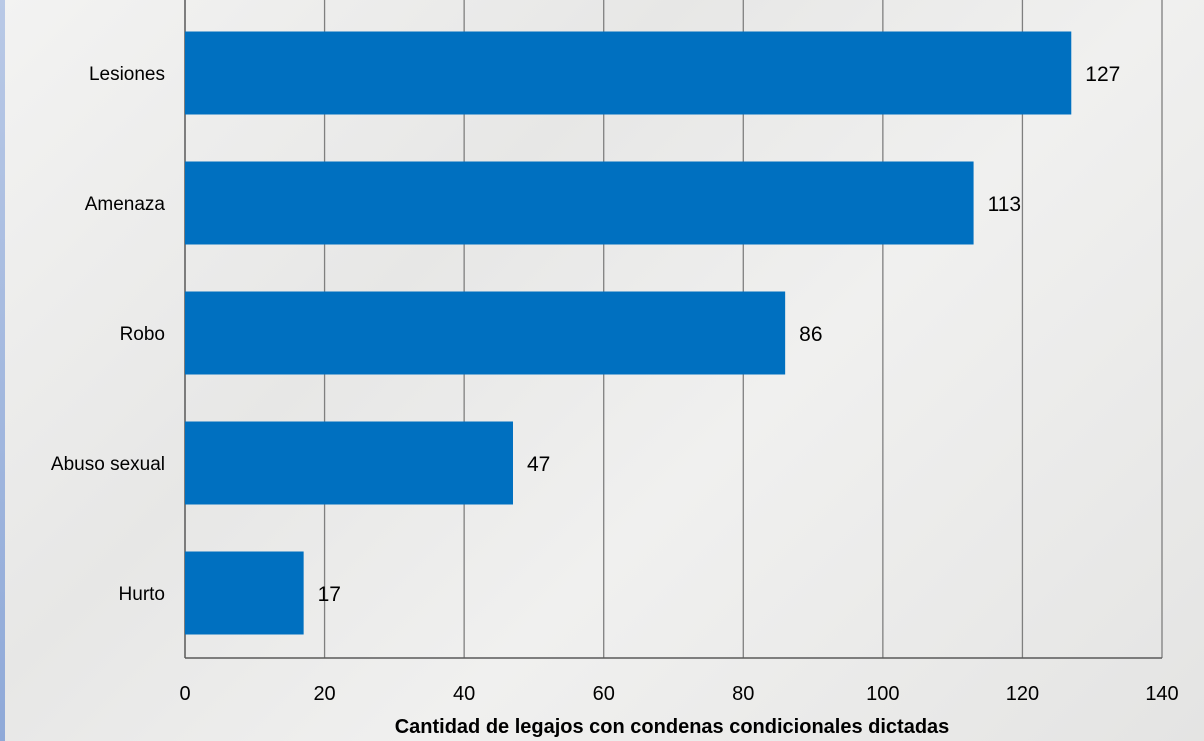  Describe the element at coordinates (1004, 204) in the screenshot. I see `data-label: 113` at that location.